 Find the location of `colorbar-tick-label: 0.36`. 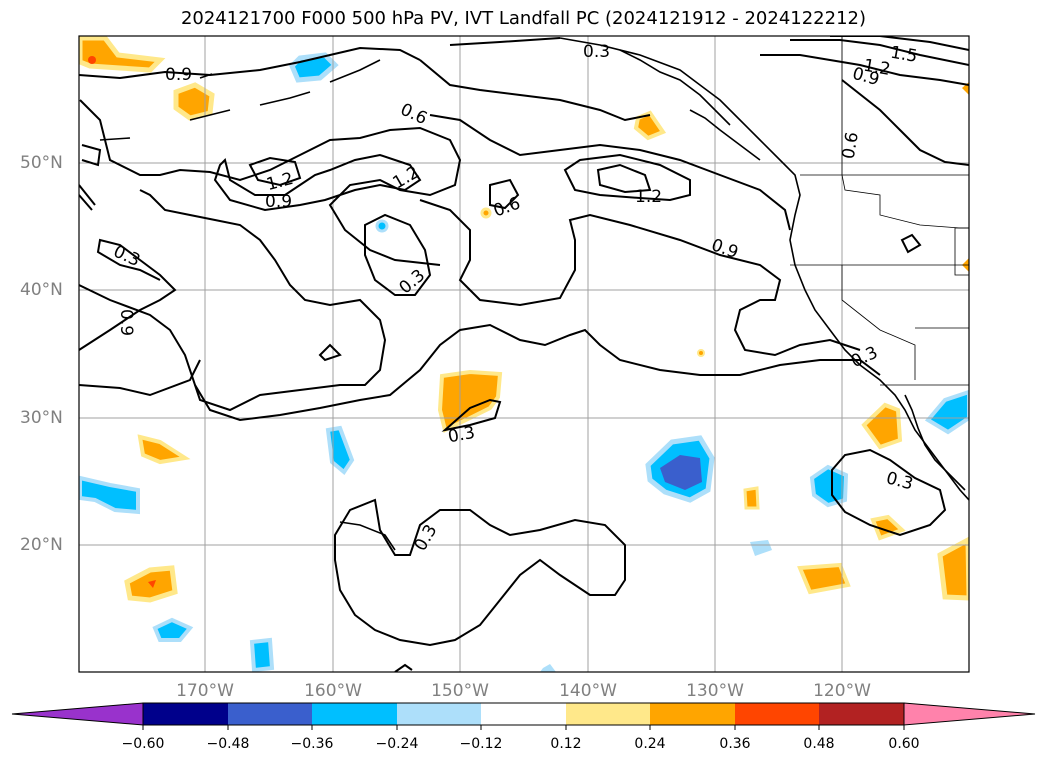

colorbar-tick-label: 0.36 is located at coordinates (735, 744).